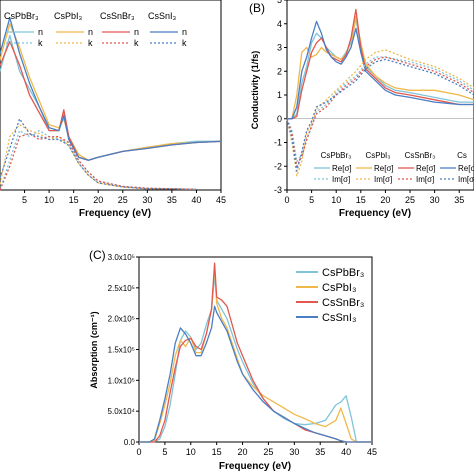 The height and width of the screenshot is (474, 474). Describe the element at coordinates (279, 71) in the screenshot. I see `y-tick-label: 2` at that location.